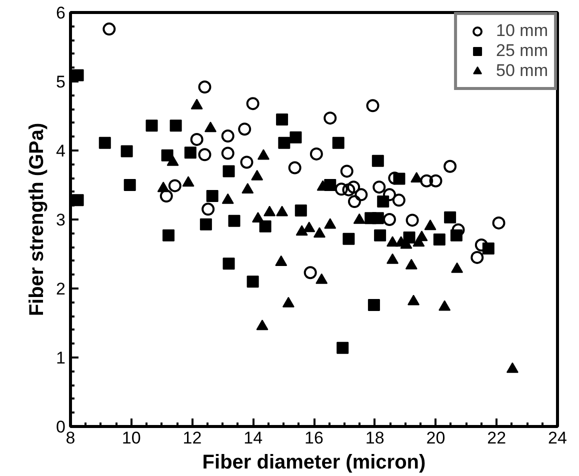  Describe the element at coordinates (61, 427) in the screenshot. I see `y-tick-label: 0` at that location.